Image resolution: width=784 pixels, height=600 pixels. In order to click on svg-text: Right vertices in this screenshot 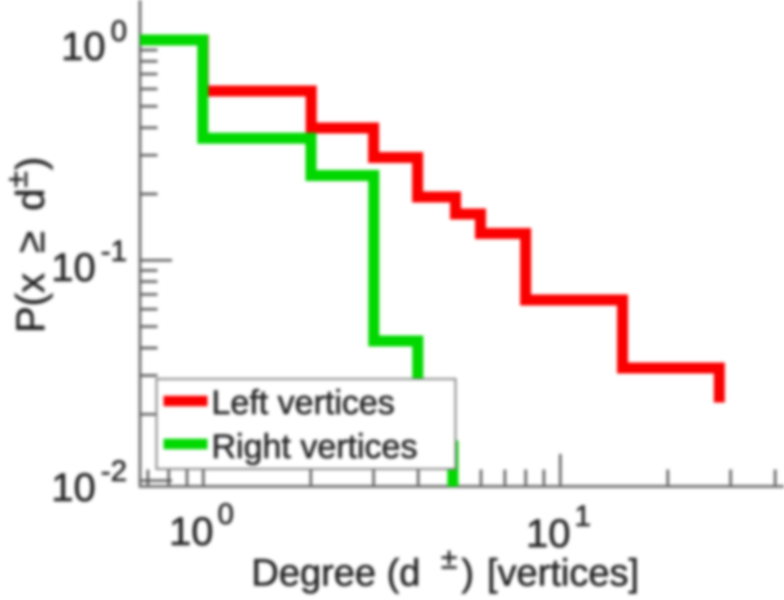, I will do `click(315, 447)`.